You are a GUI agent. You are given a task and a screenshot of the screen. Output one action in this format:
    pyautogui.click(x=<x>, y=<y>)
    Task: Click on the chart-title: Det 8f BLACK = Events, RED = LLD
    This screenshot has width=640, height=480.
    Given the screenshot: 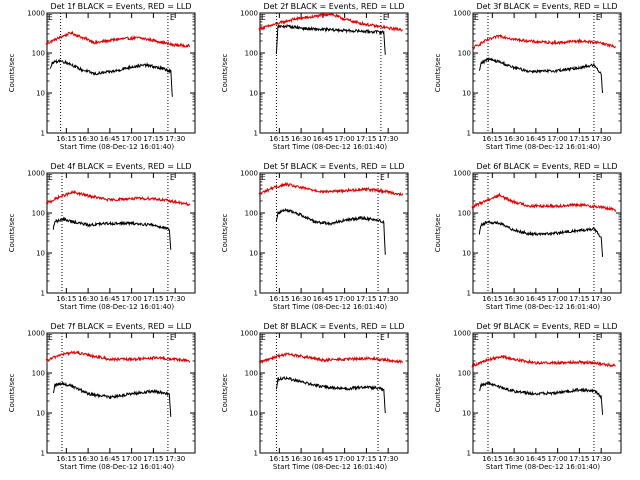 What is the action you would take?
    pyautogui.click(x=333, y=326)
    